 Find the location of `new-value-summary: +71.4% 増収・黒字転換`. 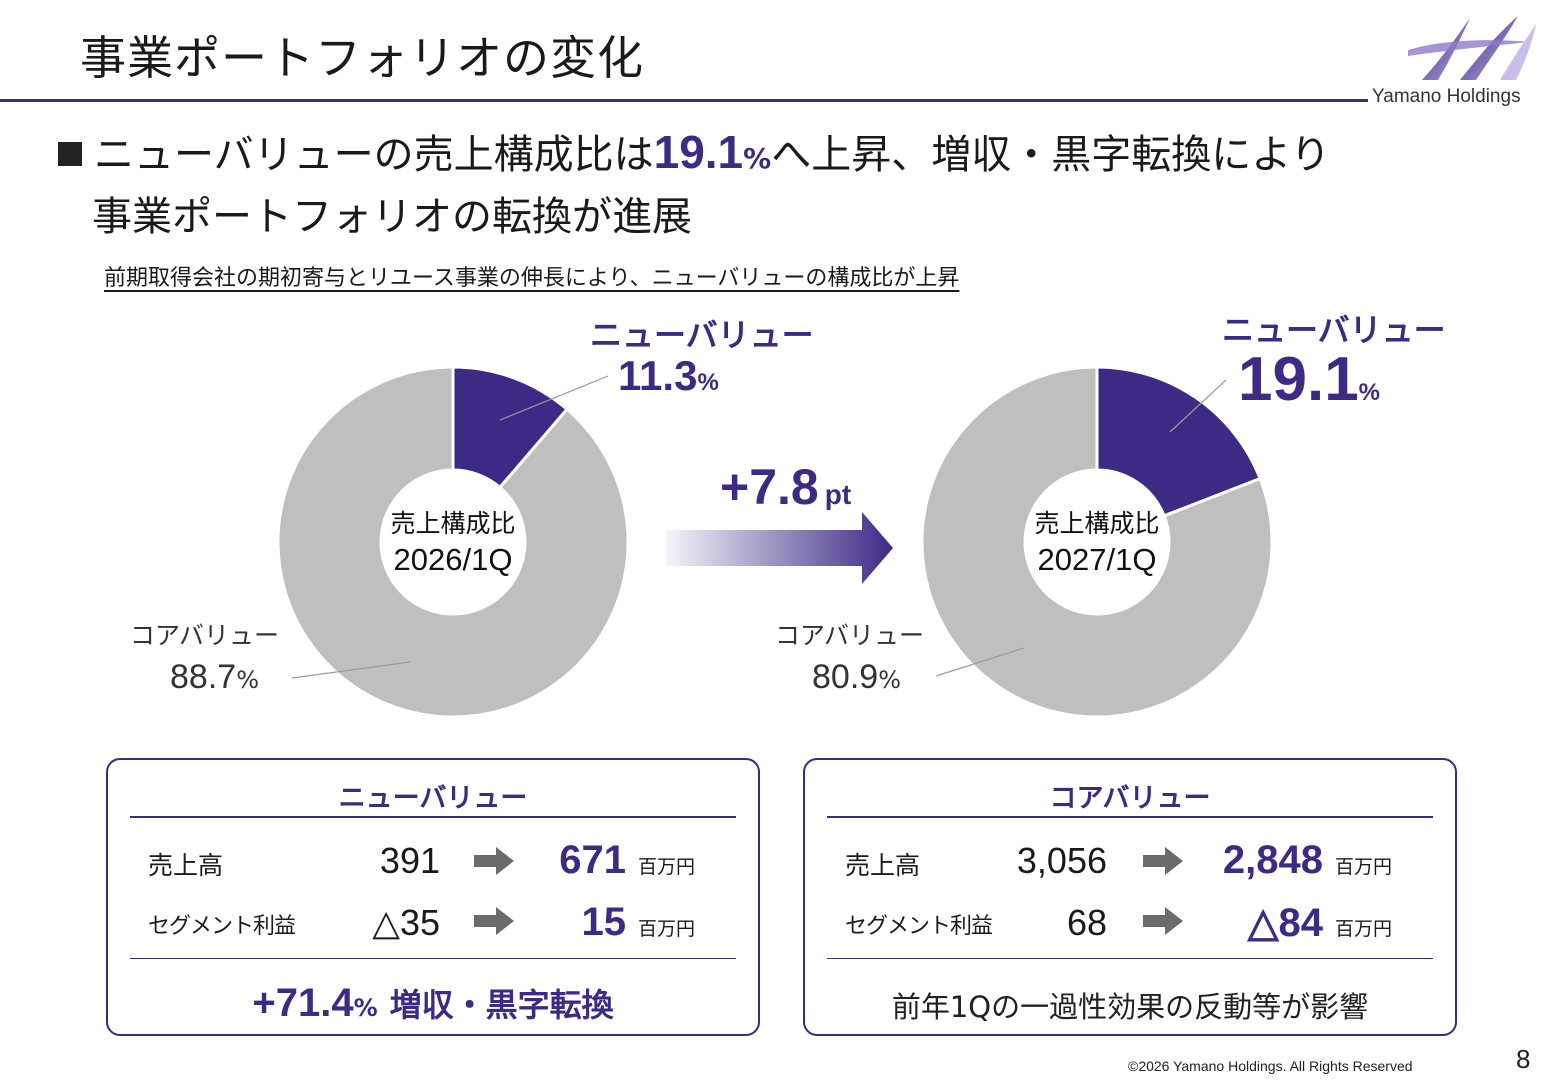

new-value-summary: +71.4% 増収・黒字転換 is located at coordinates (433, 1003).